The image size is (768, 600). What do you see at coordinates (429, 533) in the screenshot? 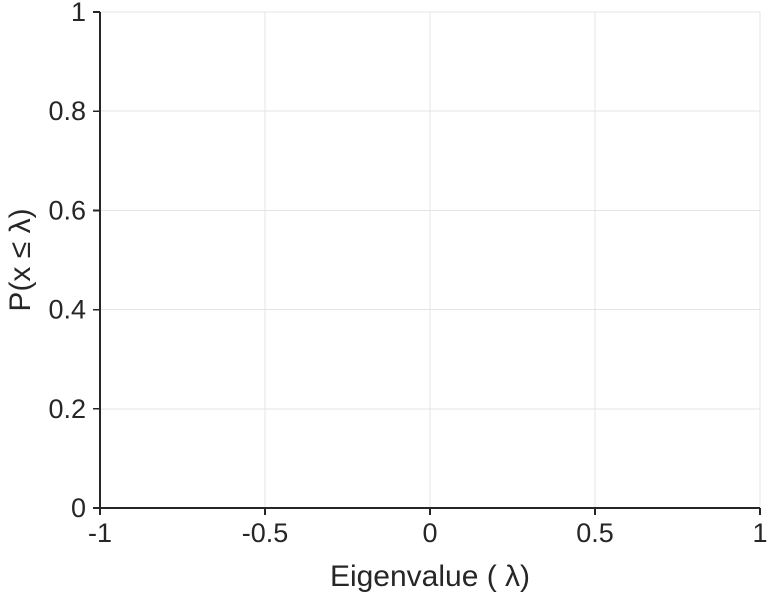
I see `x-tick-label: 0` at bounding box center [429, 533].